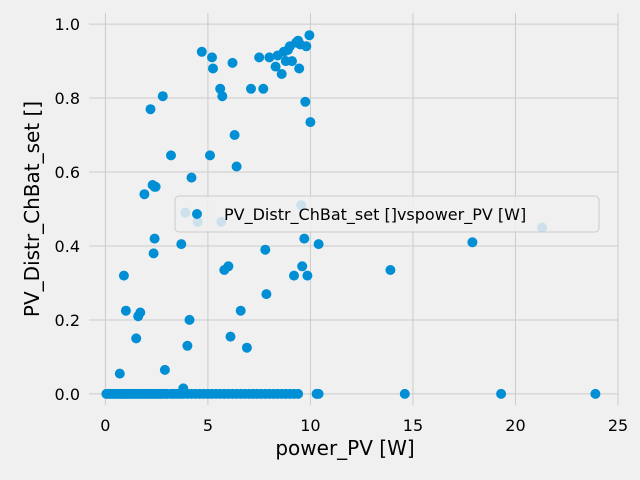  What do you see at coordinates (364, 425) in the screenshot?
I see `x-tick-labels: 0 5 10 15 20 25` at bounding box center [364, 425].